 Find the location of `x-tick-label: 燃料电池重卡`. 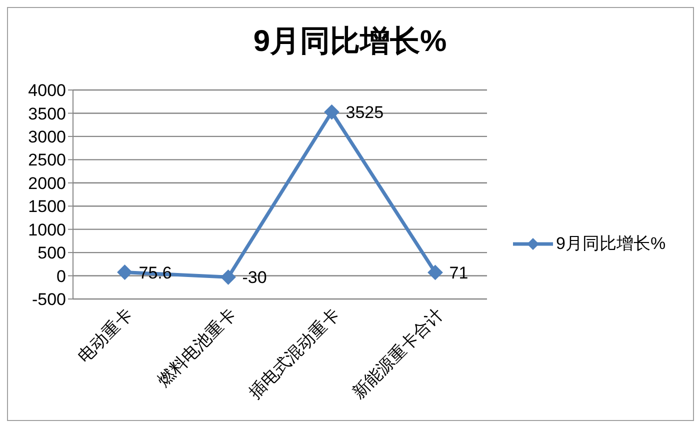

x-tick-label: 燃料电池重卡 is located at coordinates (197, 347).